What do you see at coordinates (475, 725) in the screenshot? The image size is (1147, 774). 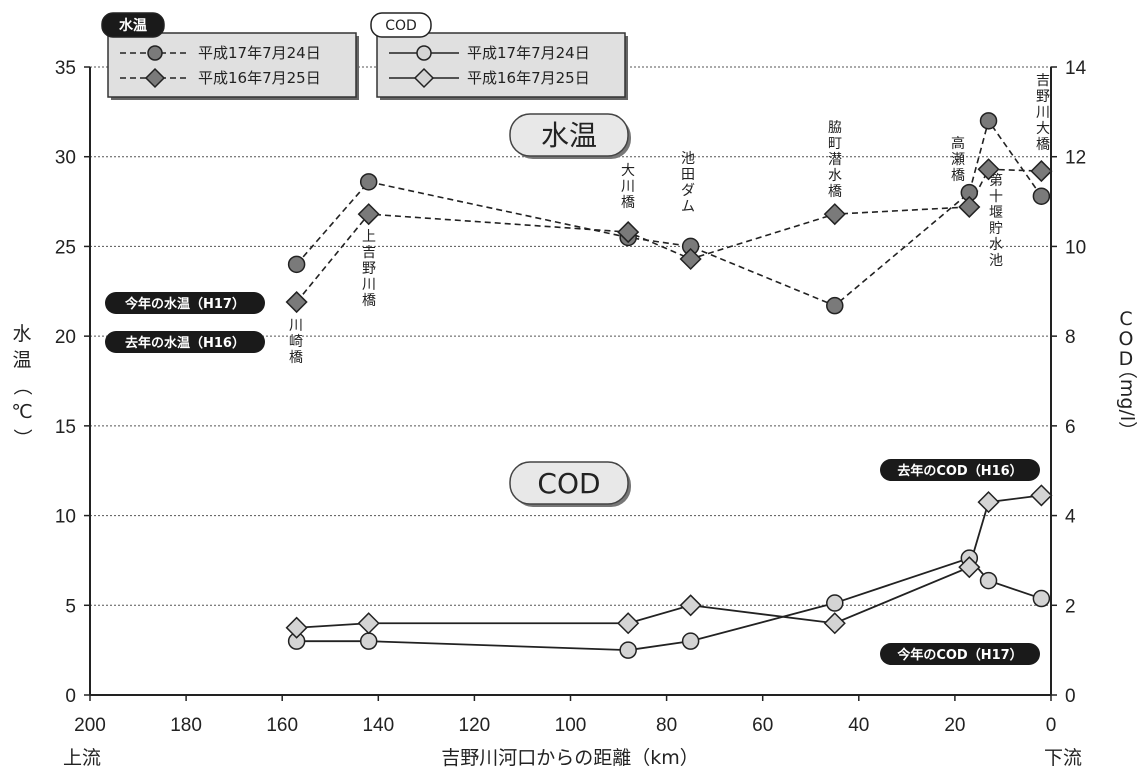 I see `x-tick-label: 120` at bounding box center [475, 725].